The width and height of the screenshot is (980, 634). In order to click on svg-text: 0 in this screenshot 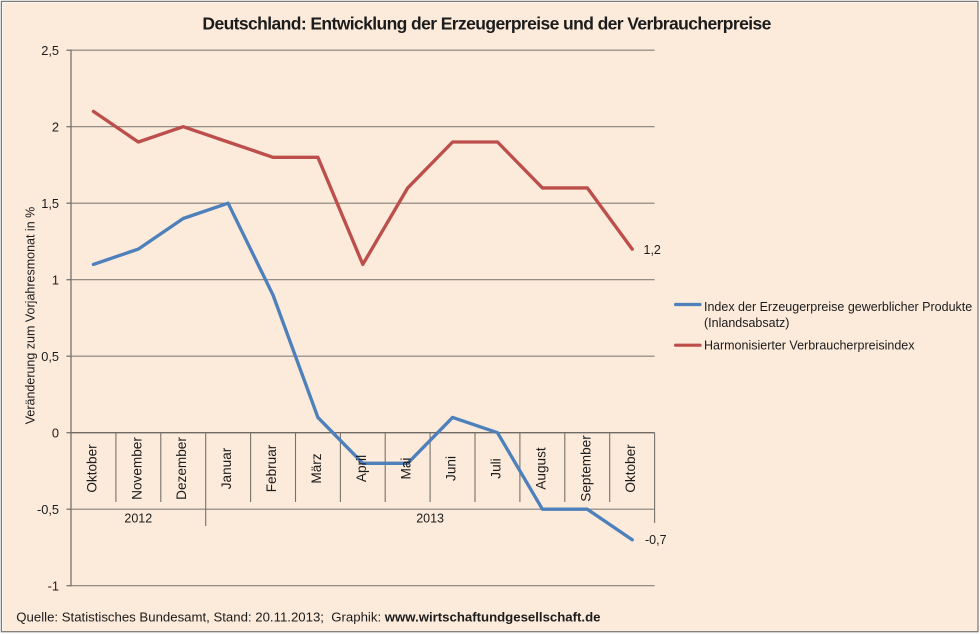, I will do `click(55, 432)`.